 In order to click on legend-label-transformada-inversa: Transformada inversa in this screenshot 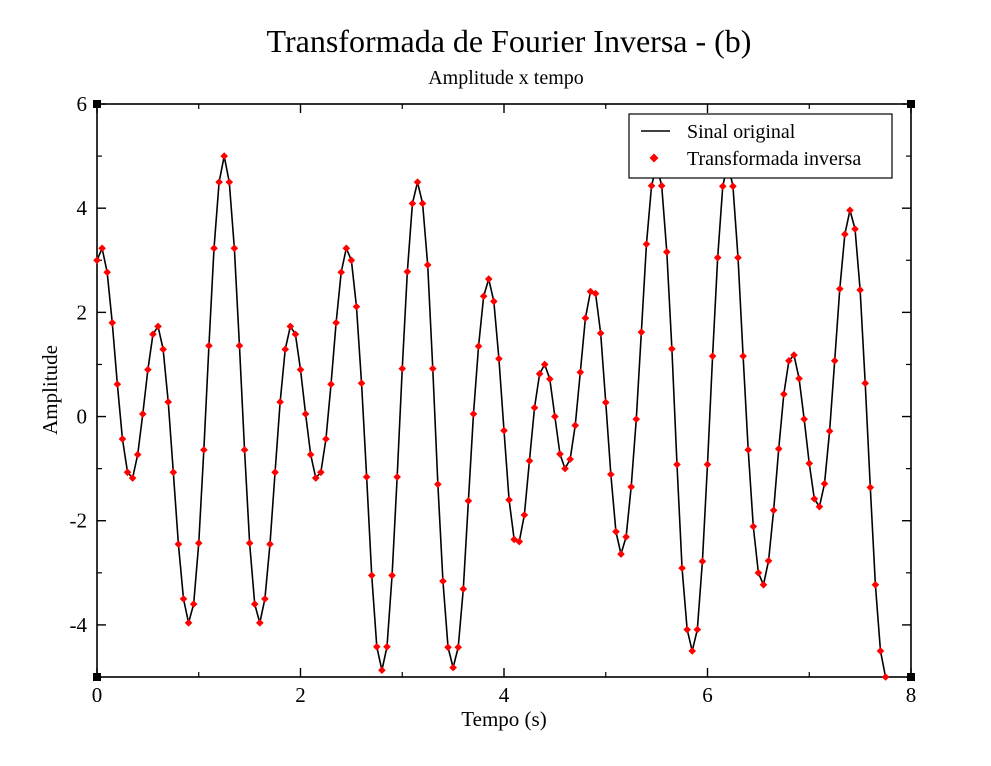, I will do `click(774, 159)`.